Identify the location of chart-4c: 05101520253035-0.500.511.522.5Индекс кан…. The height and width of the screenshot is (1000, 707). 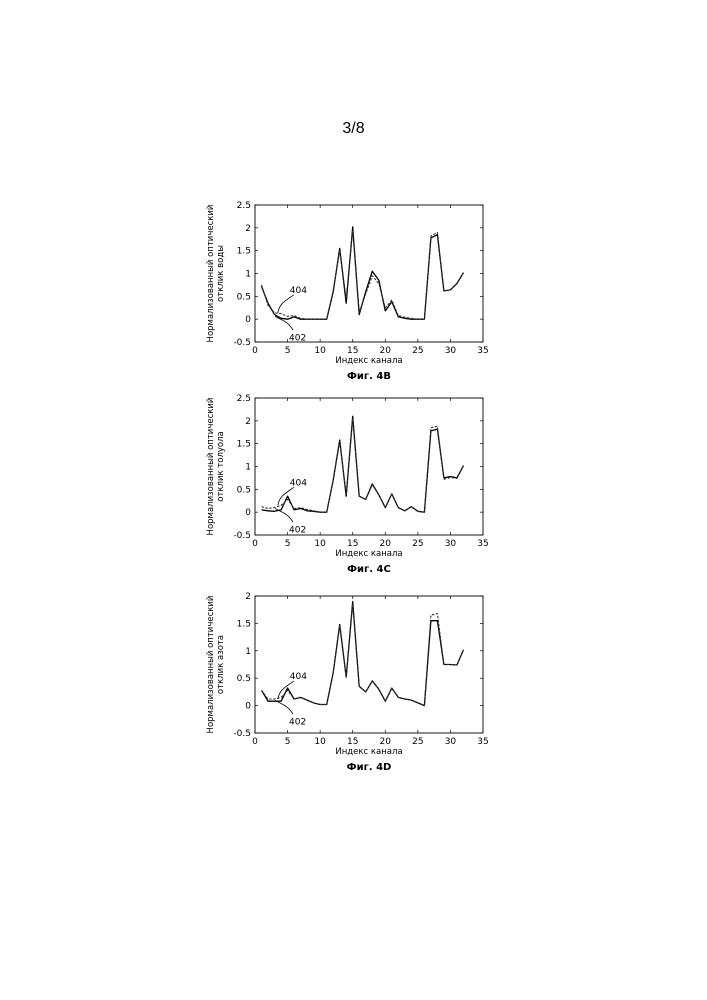
(350, 483).